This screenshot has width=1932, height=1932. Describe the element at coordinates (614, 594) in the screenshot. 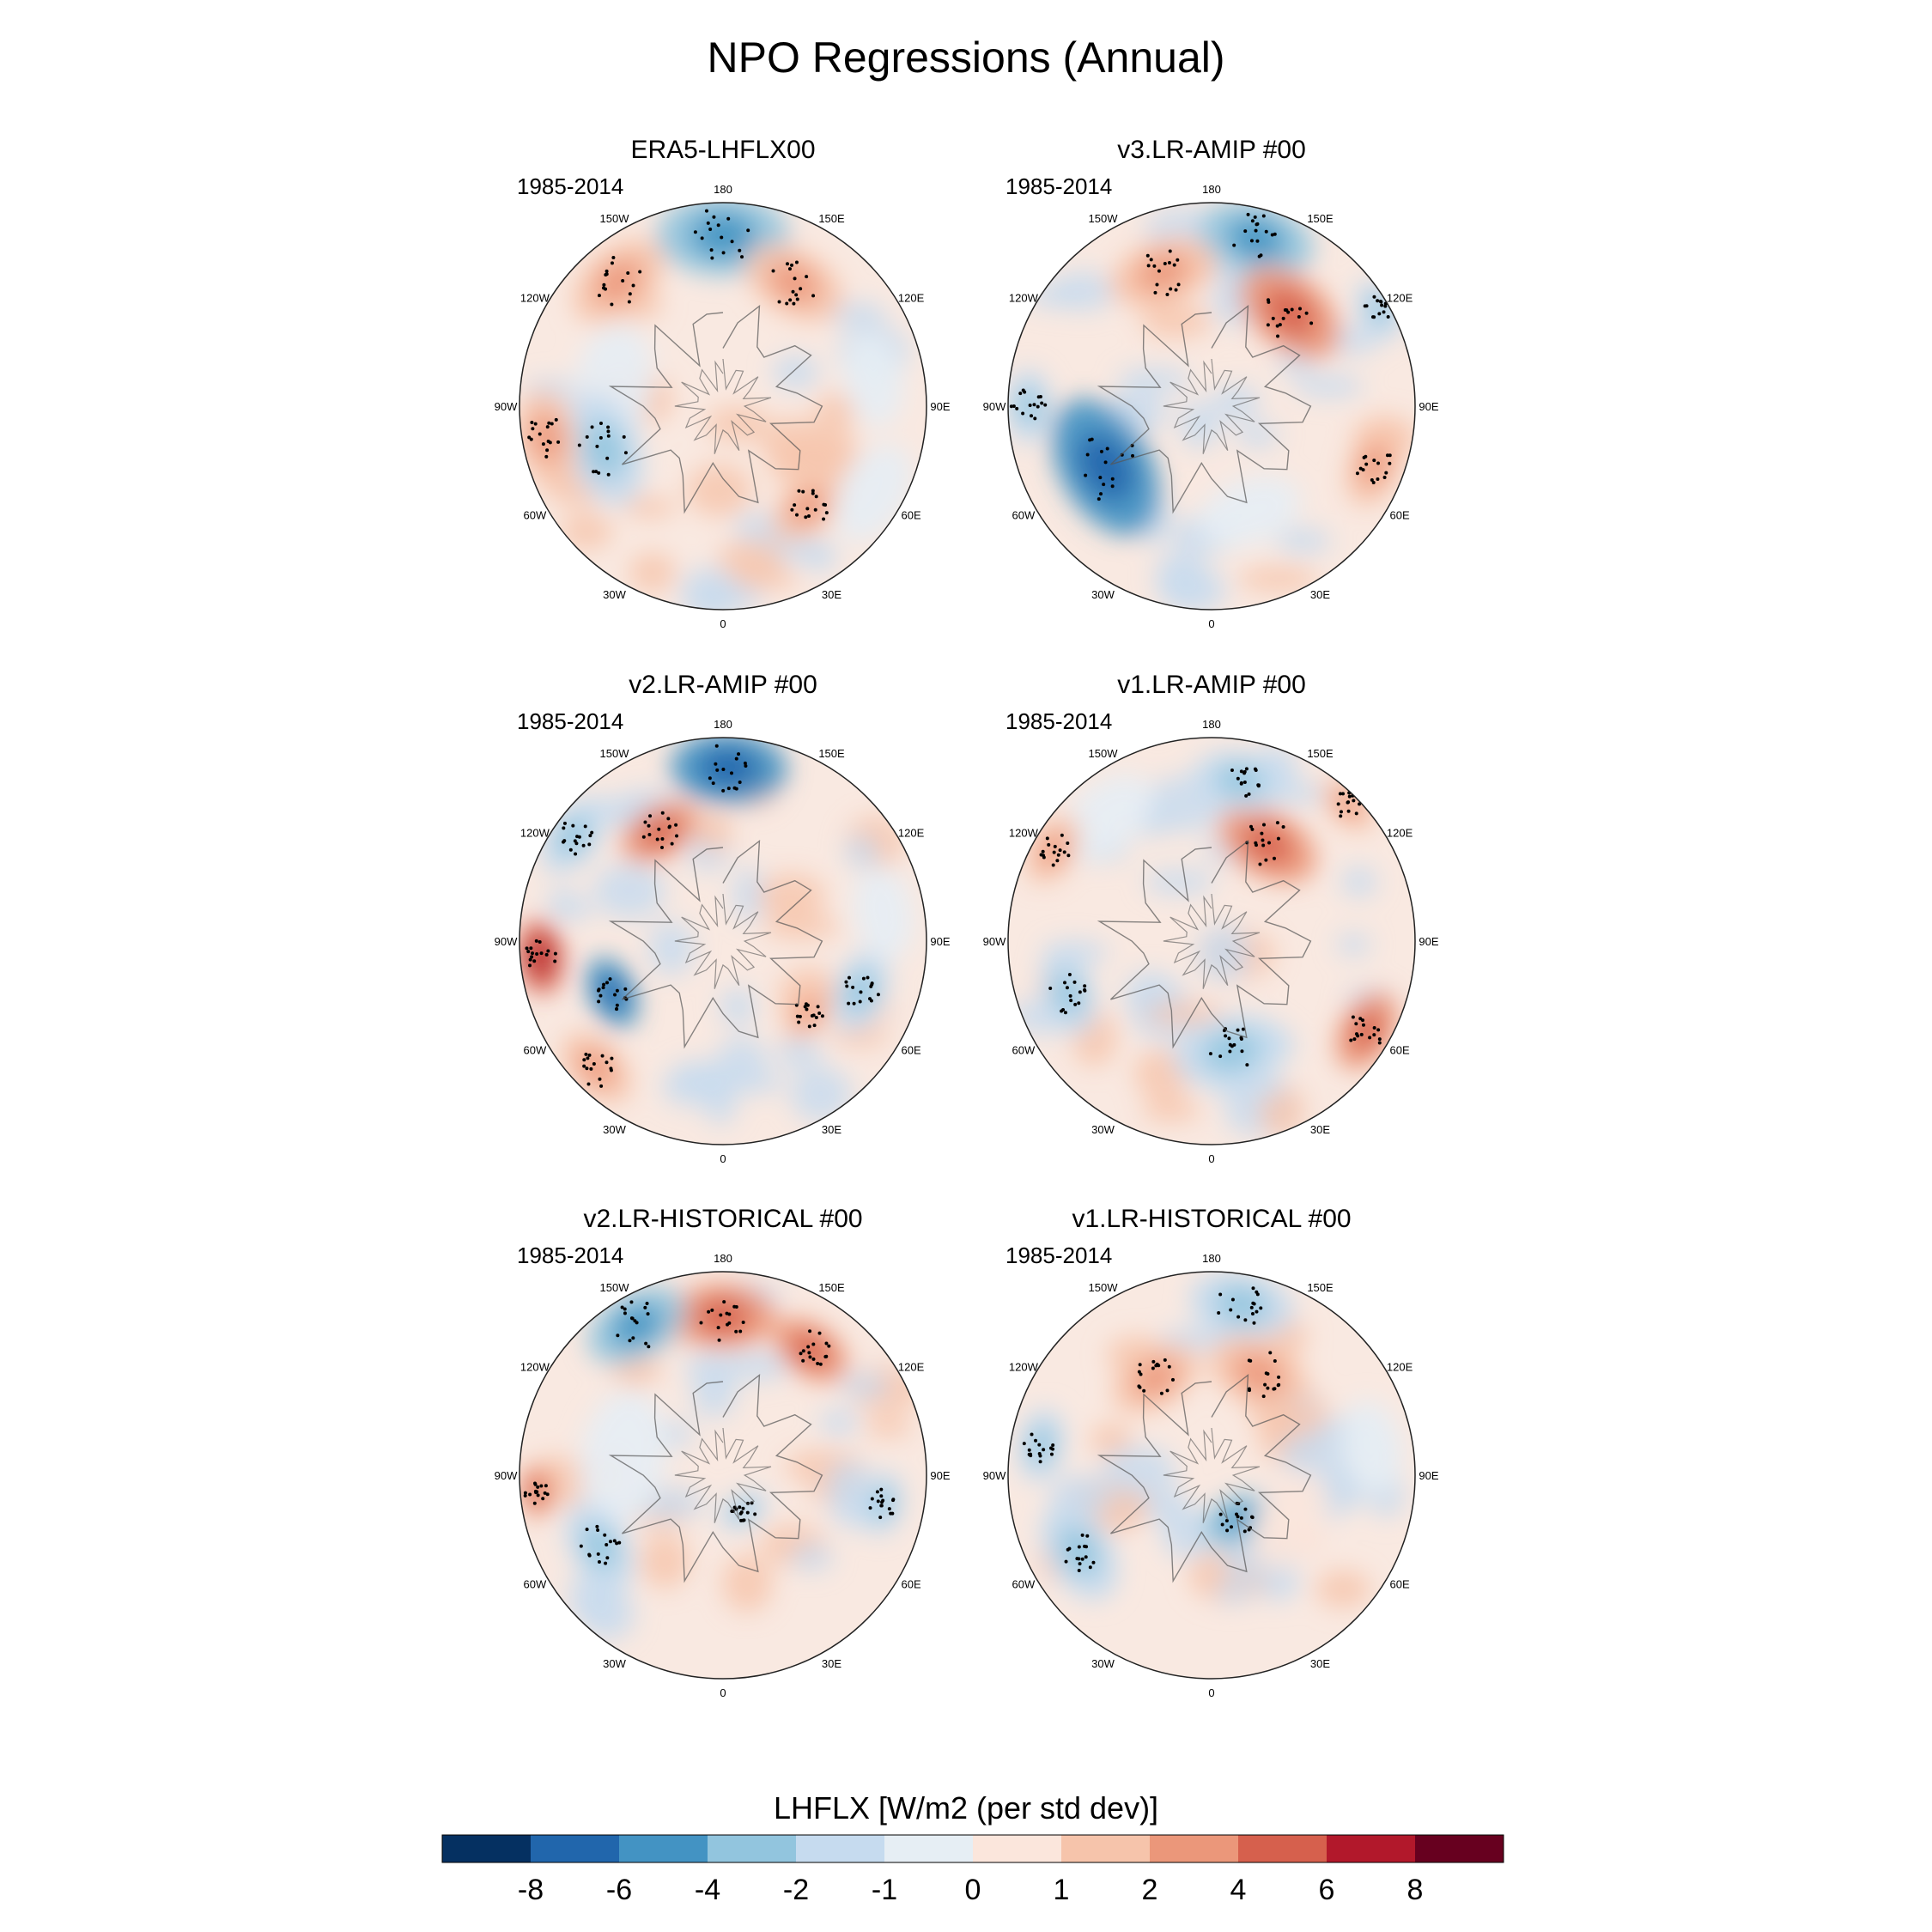

I see `longitude-label: 30W` at that location.